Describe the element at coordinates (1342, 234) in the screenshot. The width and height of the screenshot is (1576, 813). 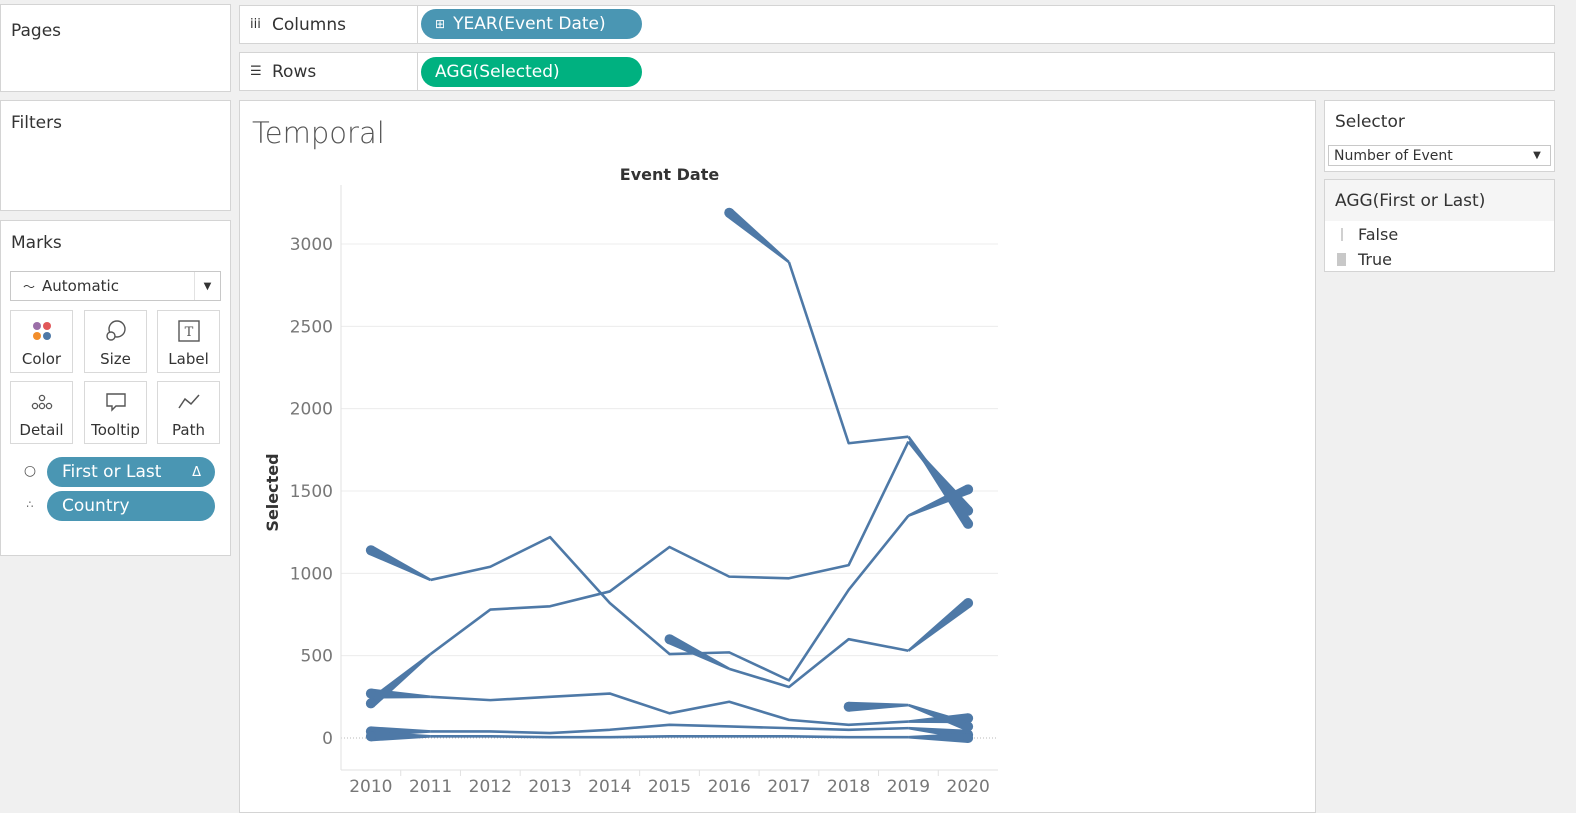
I see `thin-line-swatch` at that location.